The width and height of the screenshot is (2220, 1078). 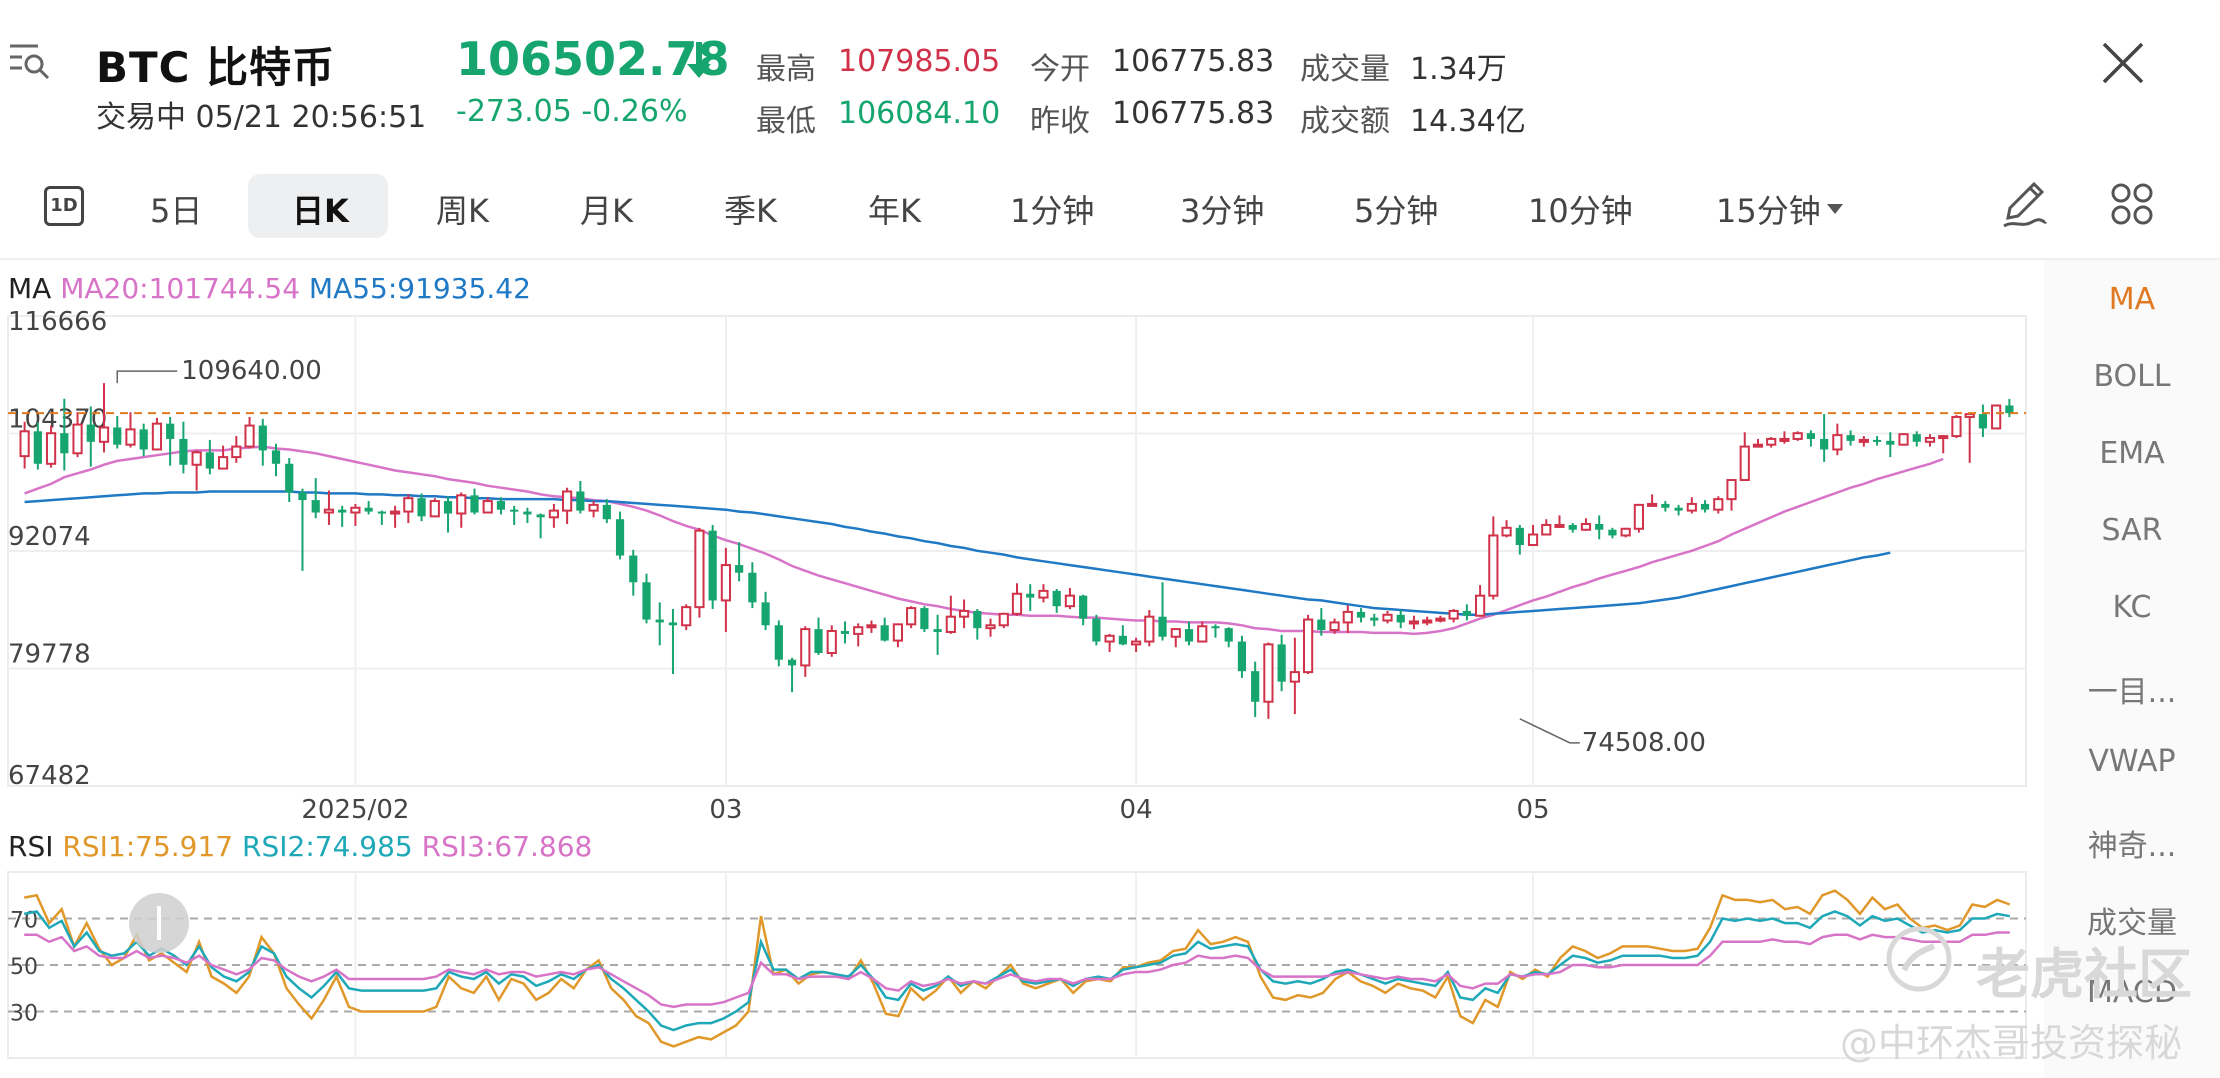 I want to click on tab-3: 月K, so click(x=606, y=211).